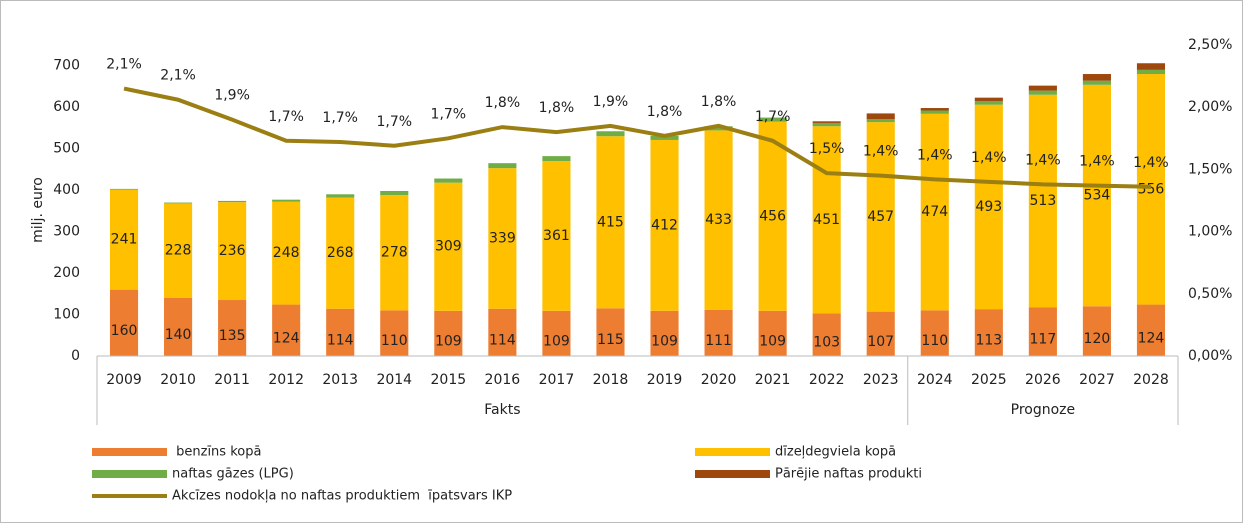  Describe the element at coordinates (835, 452) in the screenshot. I see `legend-label: dīzeļdegviela kopā` at that location.